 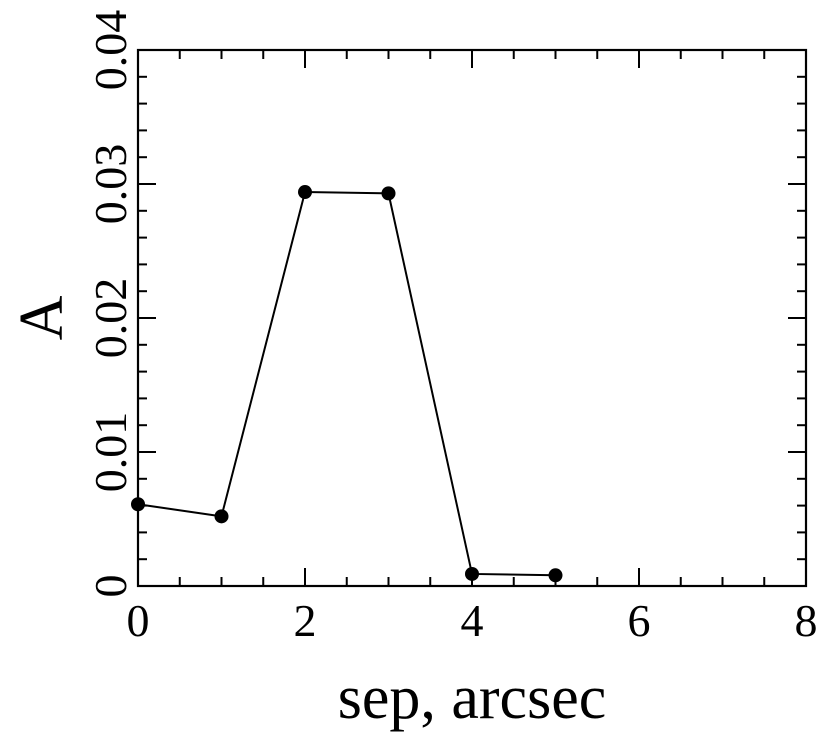 What do you see at coordinates (806, 620) in the screenshot?
I see `x-tick-label: 8` at bounding box center [806, 620].